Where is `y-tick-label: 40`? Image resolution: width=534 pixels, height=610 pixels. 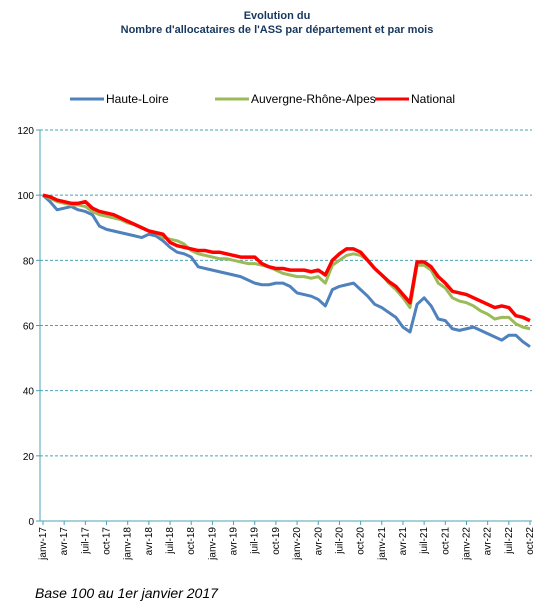 y-tick-label: 40 is located at coordinates (29, 392).